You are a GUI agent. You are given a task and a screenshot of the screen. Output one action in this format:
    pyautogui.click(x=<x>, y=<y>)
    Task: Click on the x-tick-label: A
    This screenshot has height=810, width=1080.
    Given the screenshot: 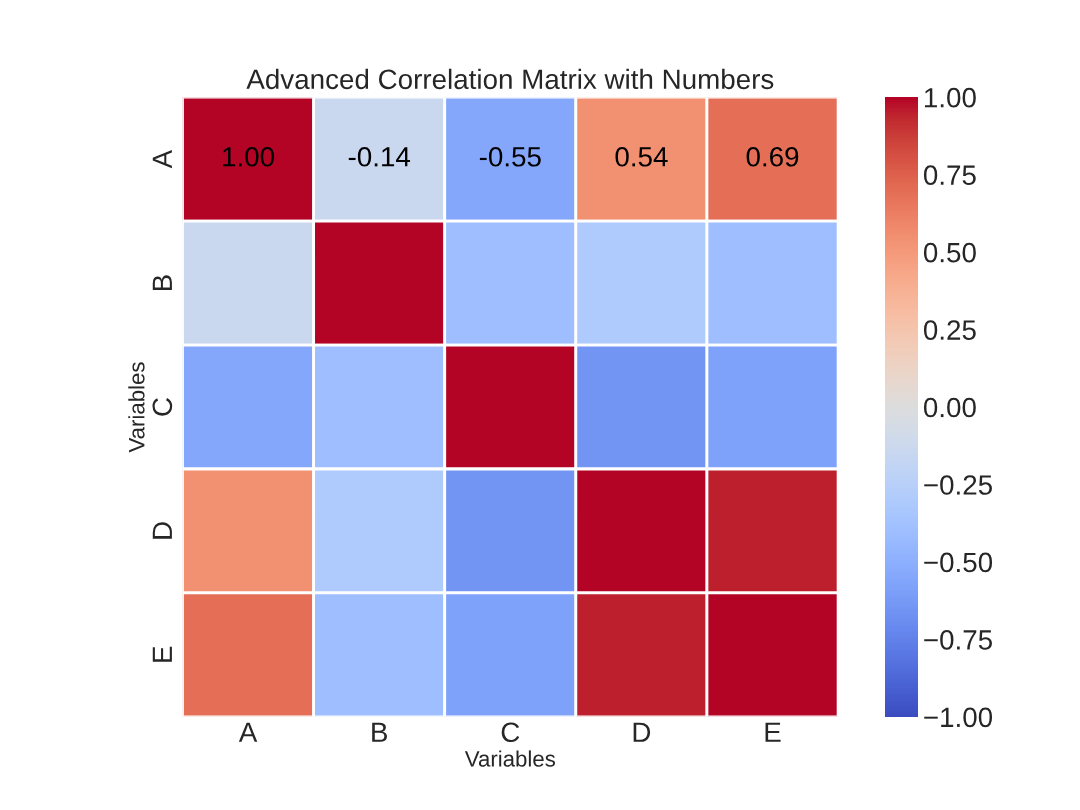 What is the action you would take?
    pyautogui.click(x=248, y=732)
    